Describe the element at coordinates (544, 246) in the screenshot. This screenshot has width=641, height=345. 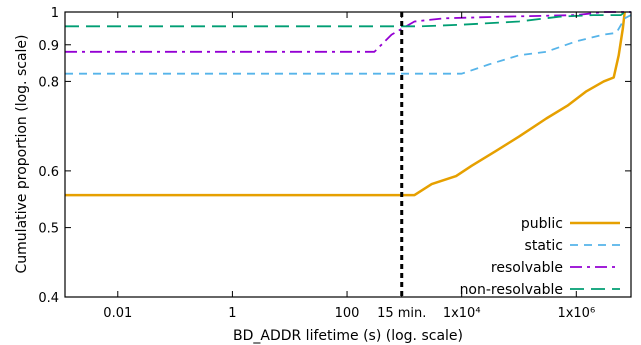
I see `legend-label-static: static` at that location.